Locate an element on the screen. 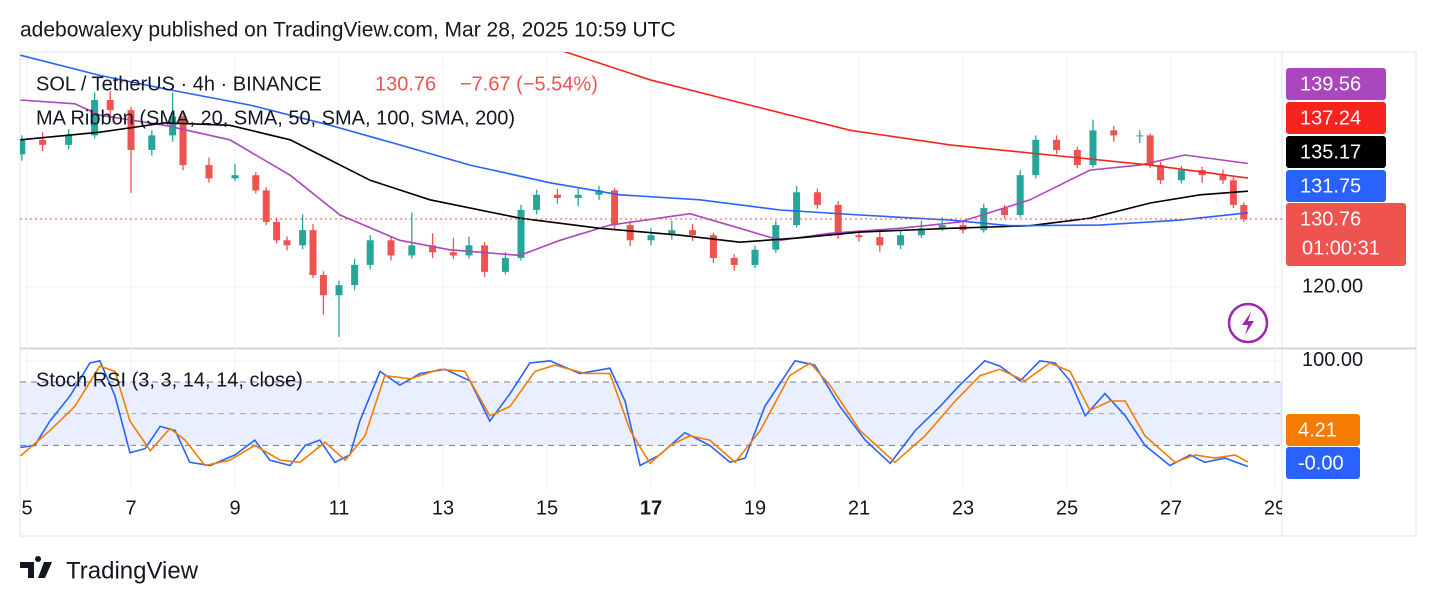 The height and width of the screenshot is (606, 1436). last-price-pill-label: 130.76 is located at coordinates (1330, 219).